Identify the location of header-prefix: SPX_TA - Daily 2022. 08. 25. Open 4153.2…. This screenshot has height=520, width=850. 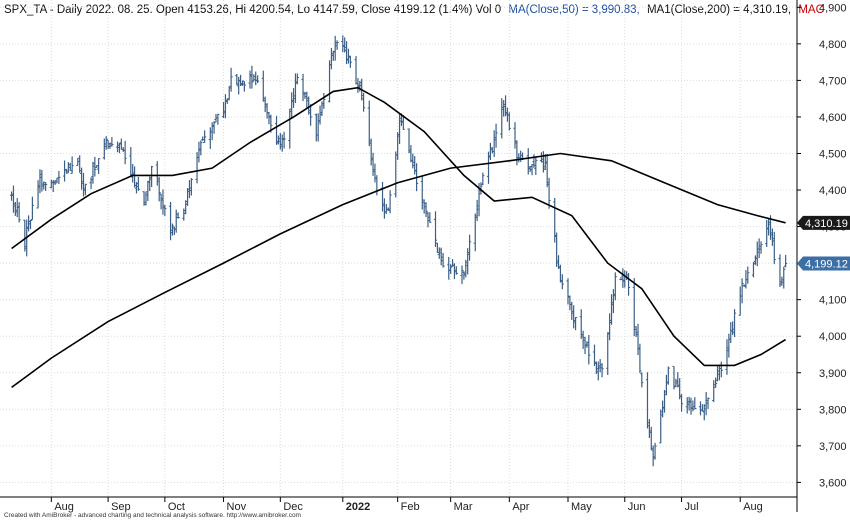
(252, 10).